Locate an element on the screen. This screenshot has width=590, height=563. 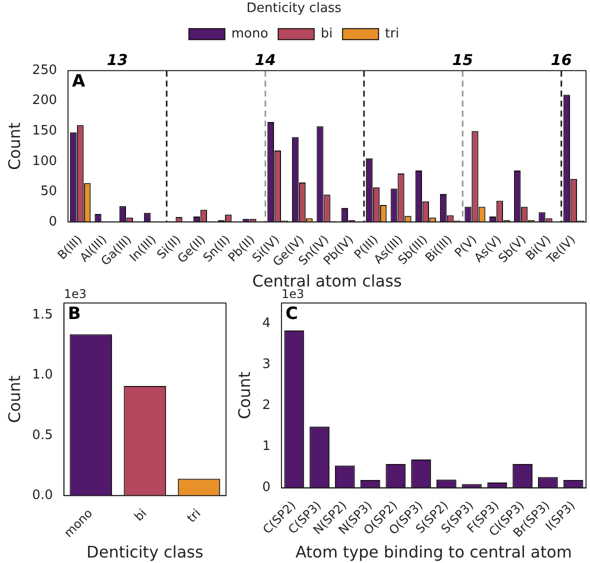
y-tick-label: 1.5 is located at coordinates (42, 314).